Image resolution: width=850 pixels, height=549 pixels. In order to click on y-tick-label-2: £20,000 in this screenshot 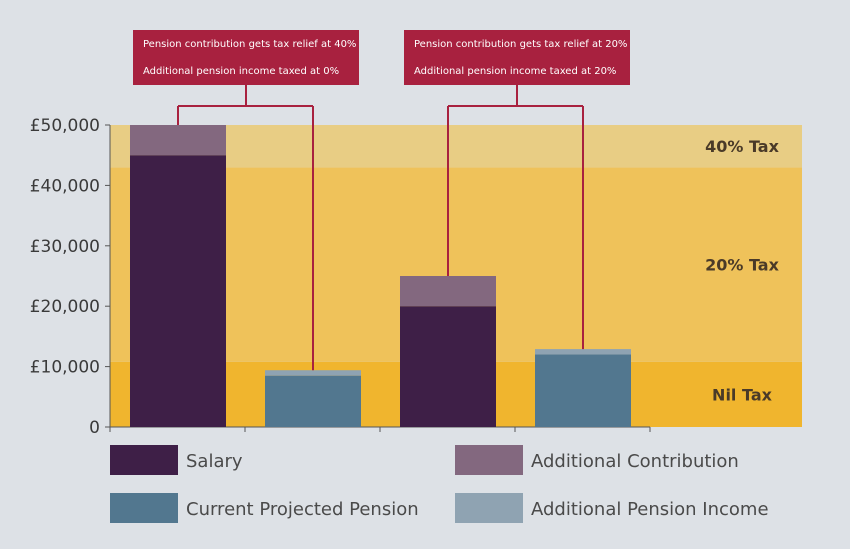, I will do `click(65, 307)`.